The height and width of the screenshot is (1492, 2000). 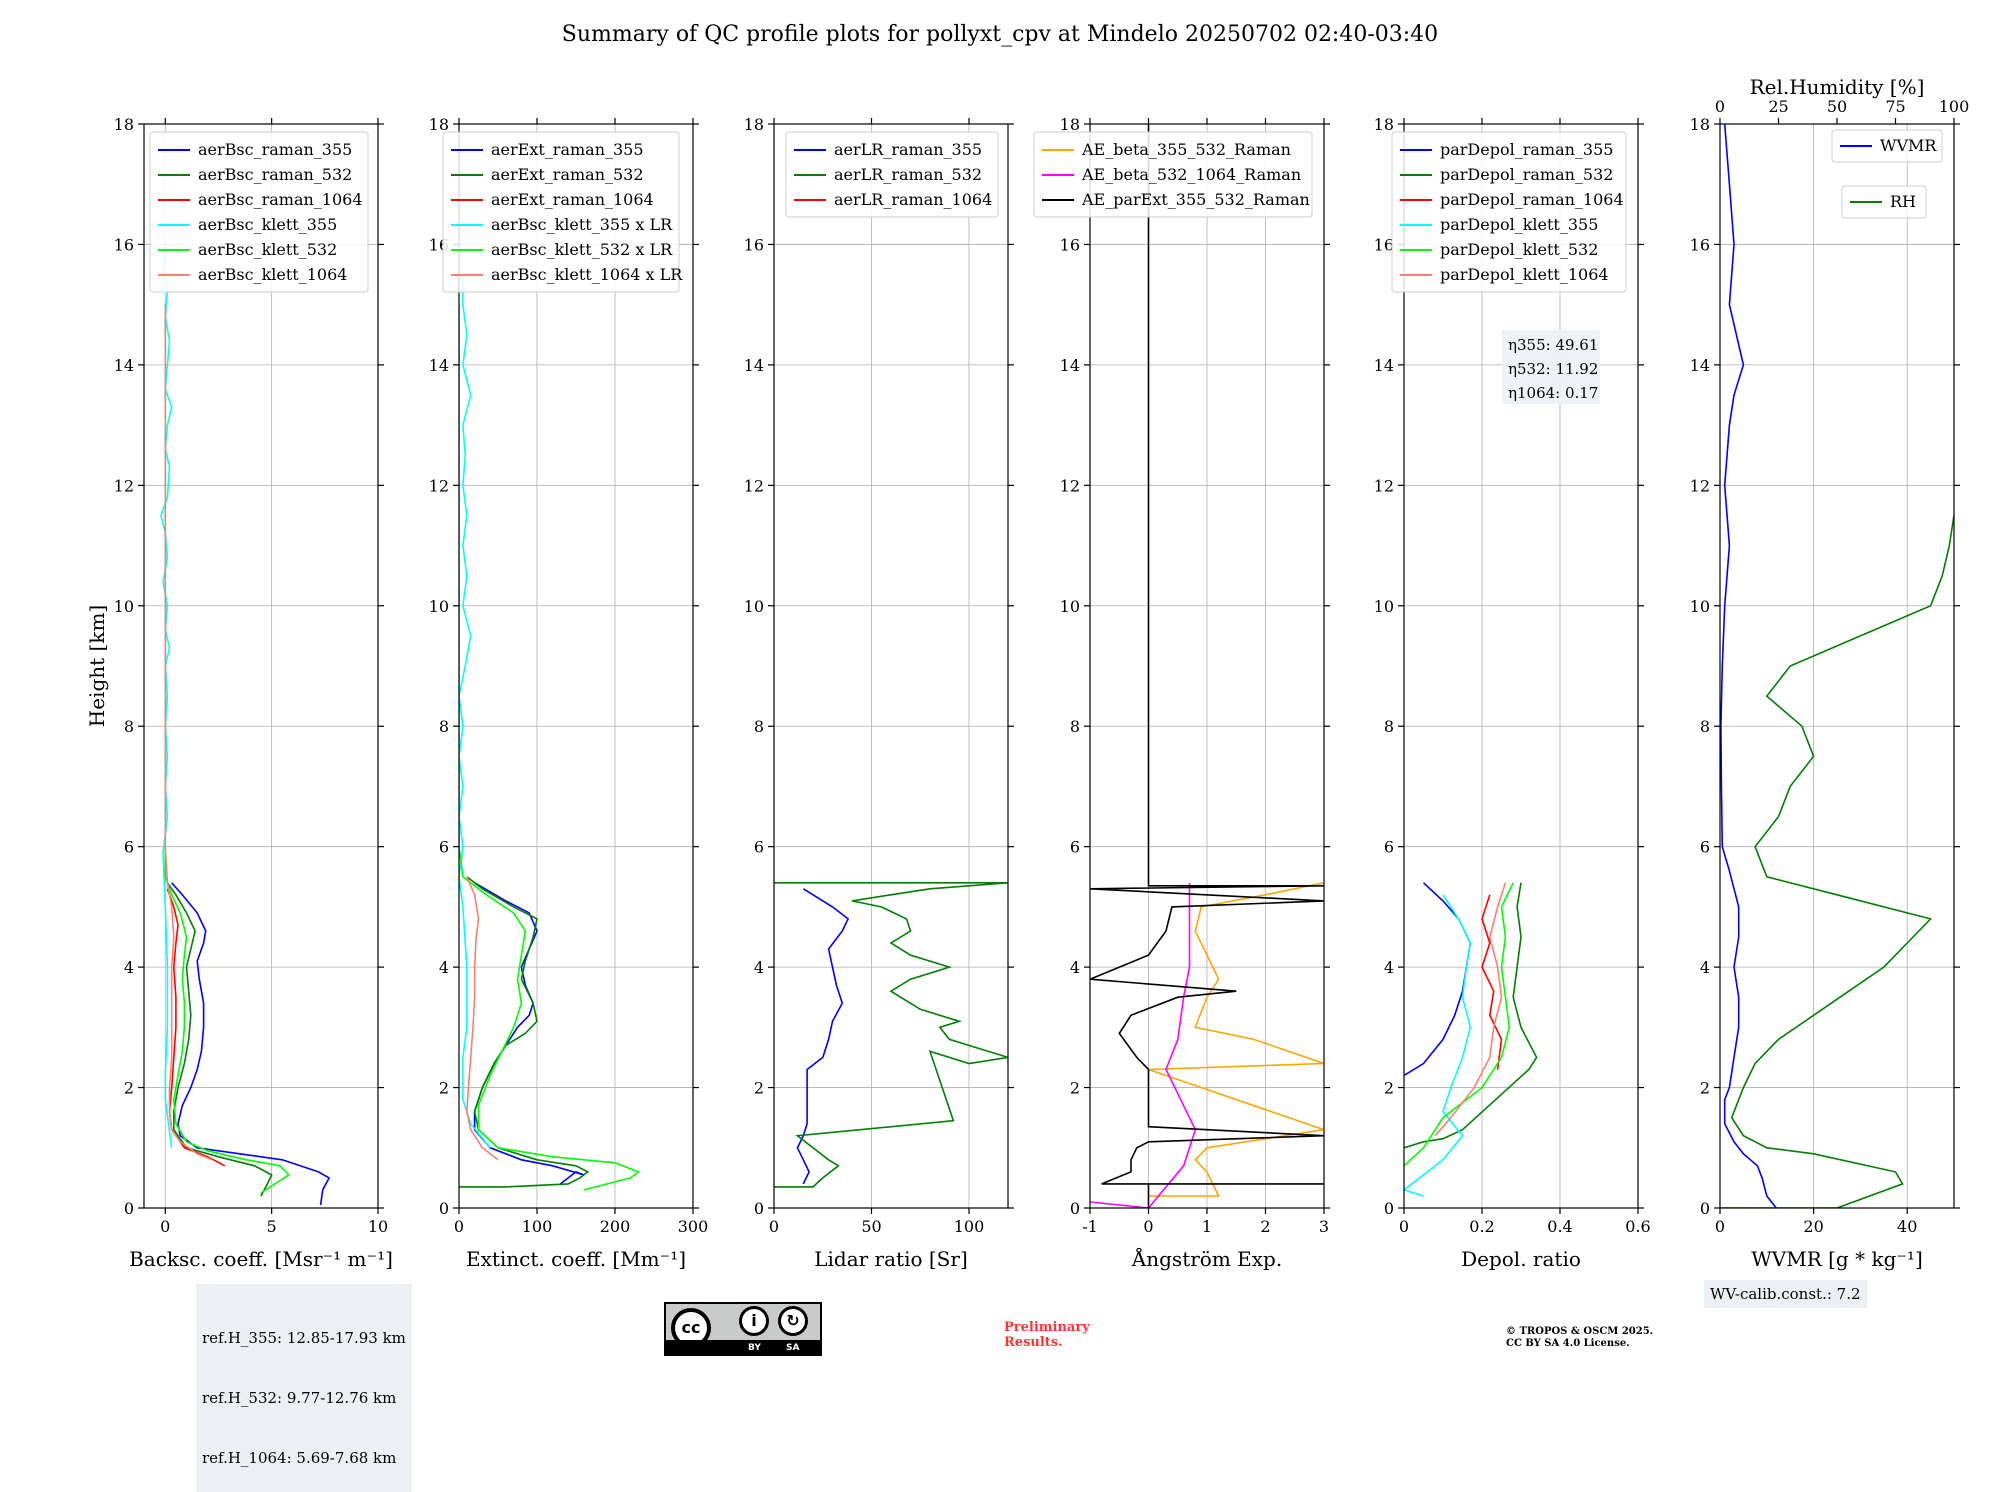 I want to click on x-tick-label: 1, so click(x=1207, y=1226).